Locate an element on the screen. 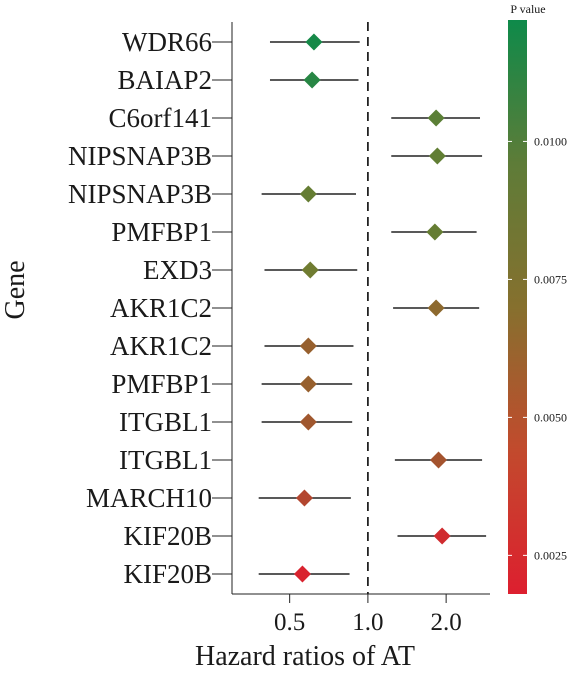 This screenshot has height=679, width=580. y-axis-title: Gene is located at coordinates (15, 289).